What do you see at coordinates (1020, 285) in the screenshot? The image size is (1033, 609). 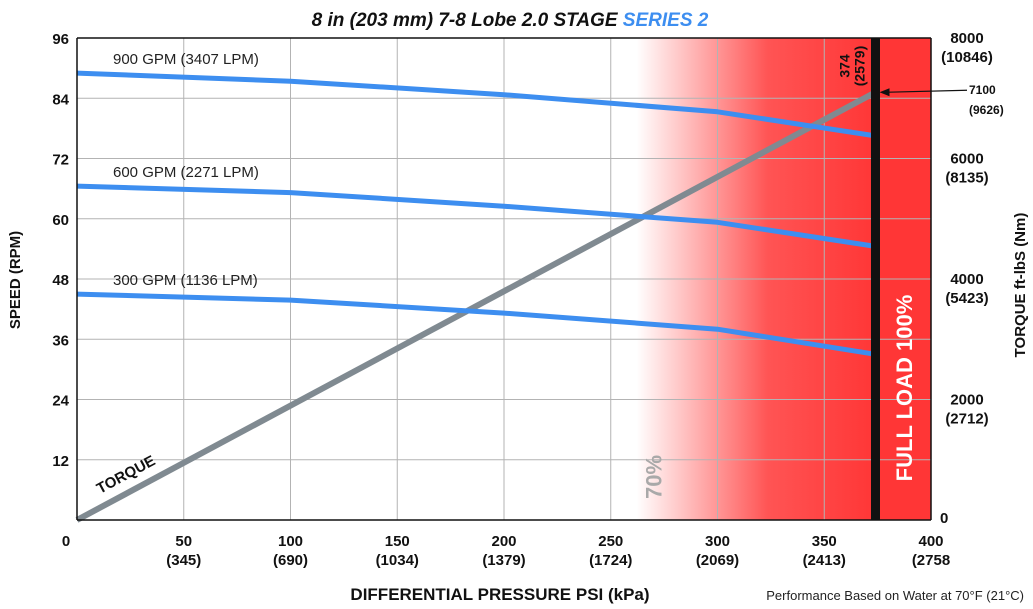 I see `y-axis-label-right: TORQUE ft-lbS (Nm)` at bounding box center [1020, 285].